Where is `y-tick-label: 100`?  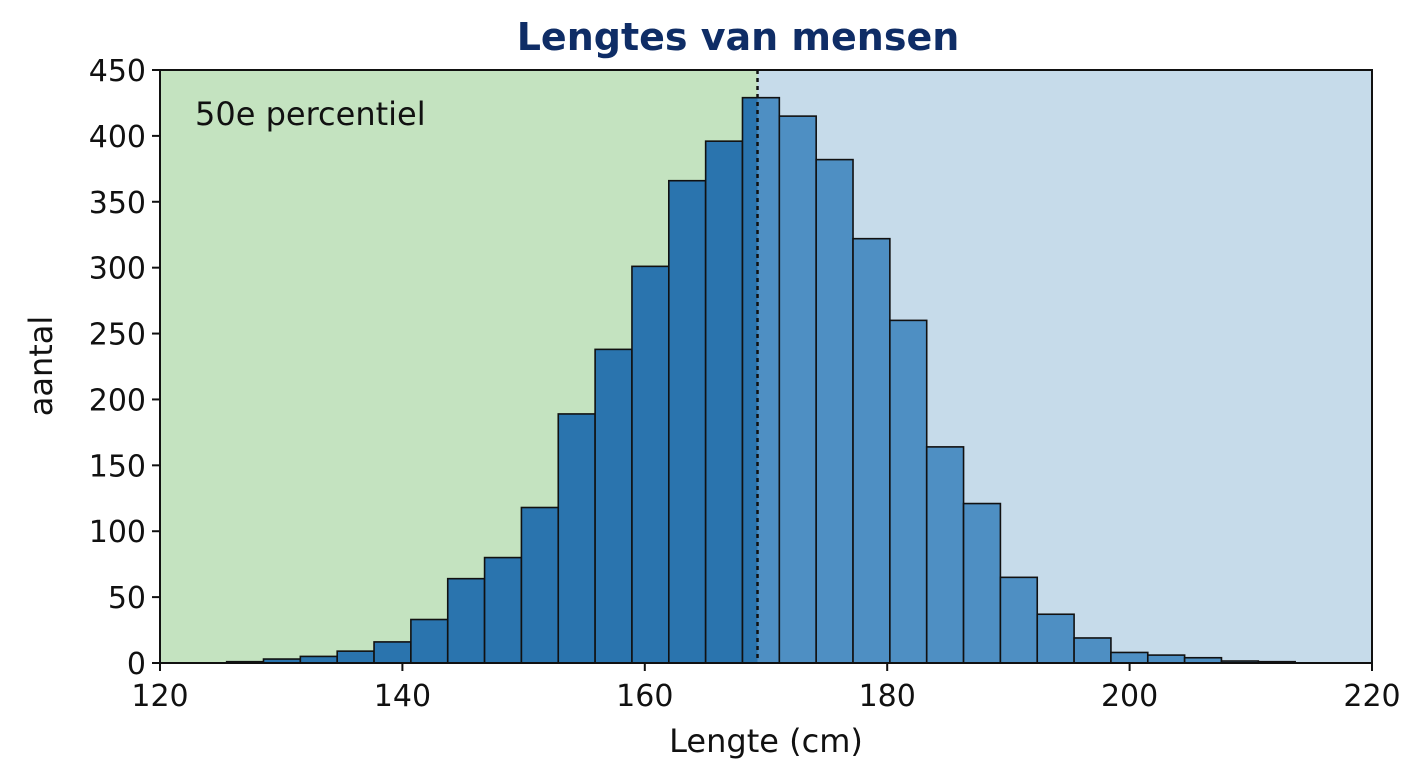
y-tick-label: 100 is located at coordinates (117, 532).